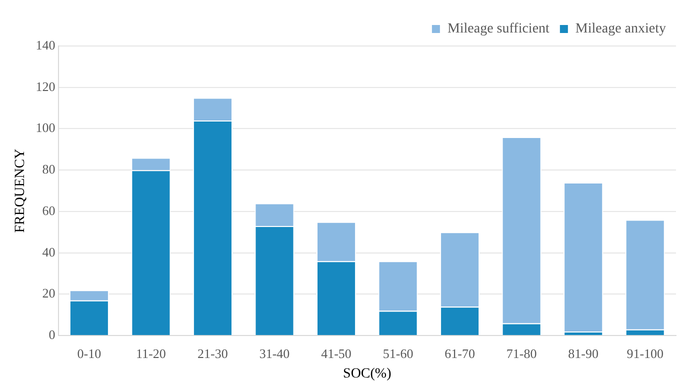 The height and width of the screenshot is (390, 692). I want to click on legend-label: Mileage anxiety, so click(620, 29).